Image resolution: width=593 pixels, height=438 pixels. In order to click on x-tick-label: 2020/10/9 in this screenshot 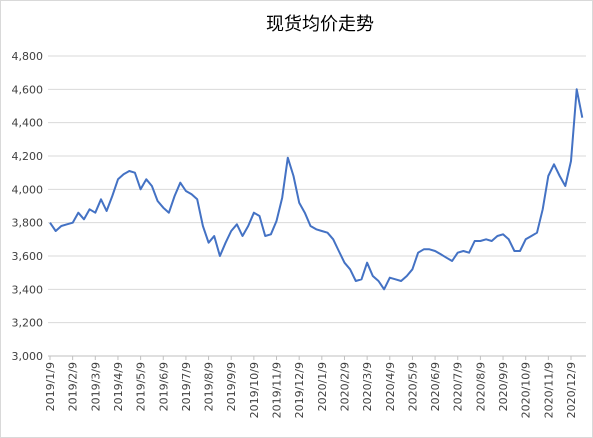, I will do `click(526, 390)`.